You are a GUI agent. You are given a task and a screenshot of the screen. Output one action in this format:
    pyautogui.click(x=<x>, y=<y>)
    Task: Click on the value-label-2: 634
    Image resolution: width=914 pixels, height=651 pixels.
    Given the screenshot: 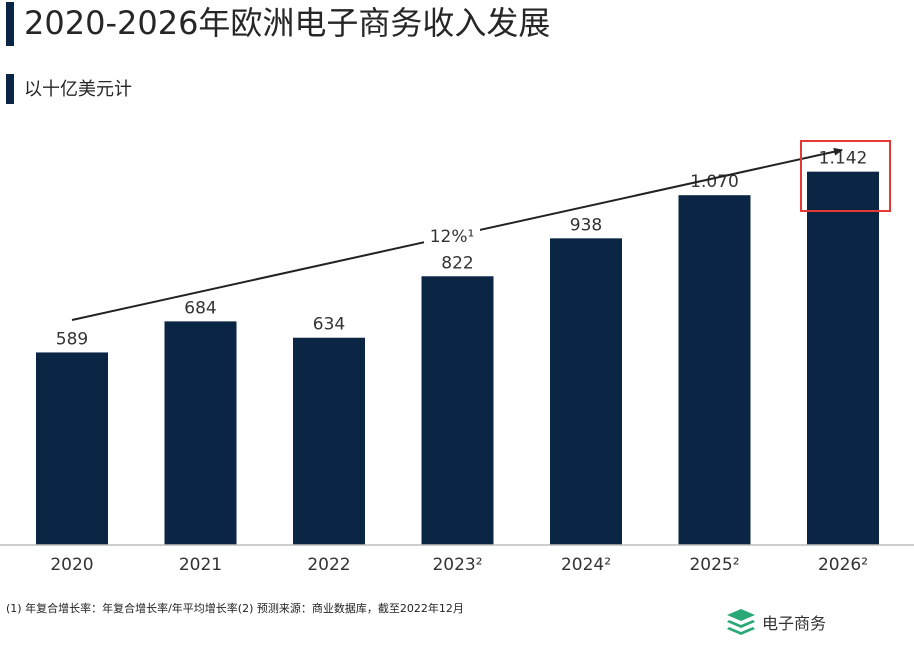 What is the action you would take?
    pyautogui.click(x=329, y=325)
    